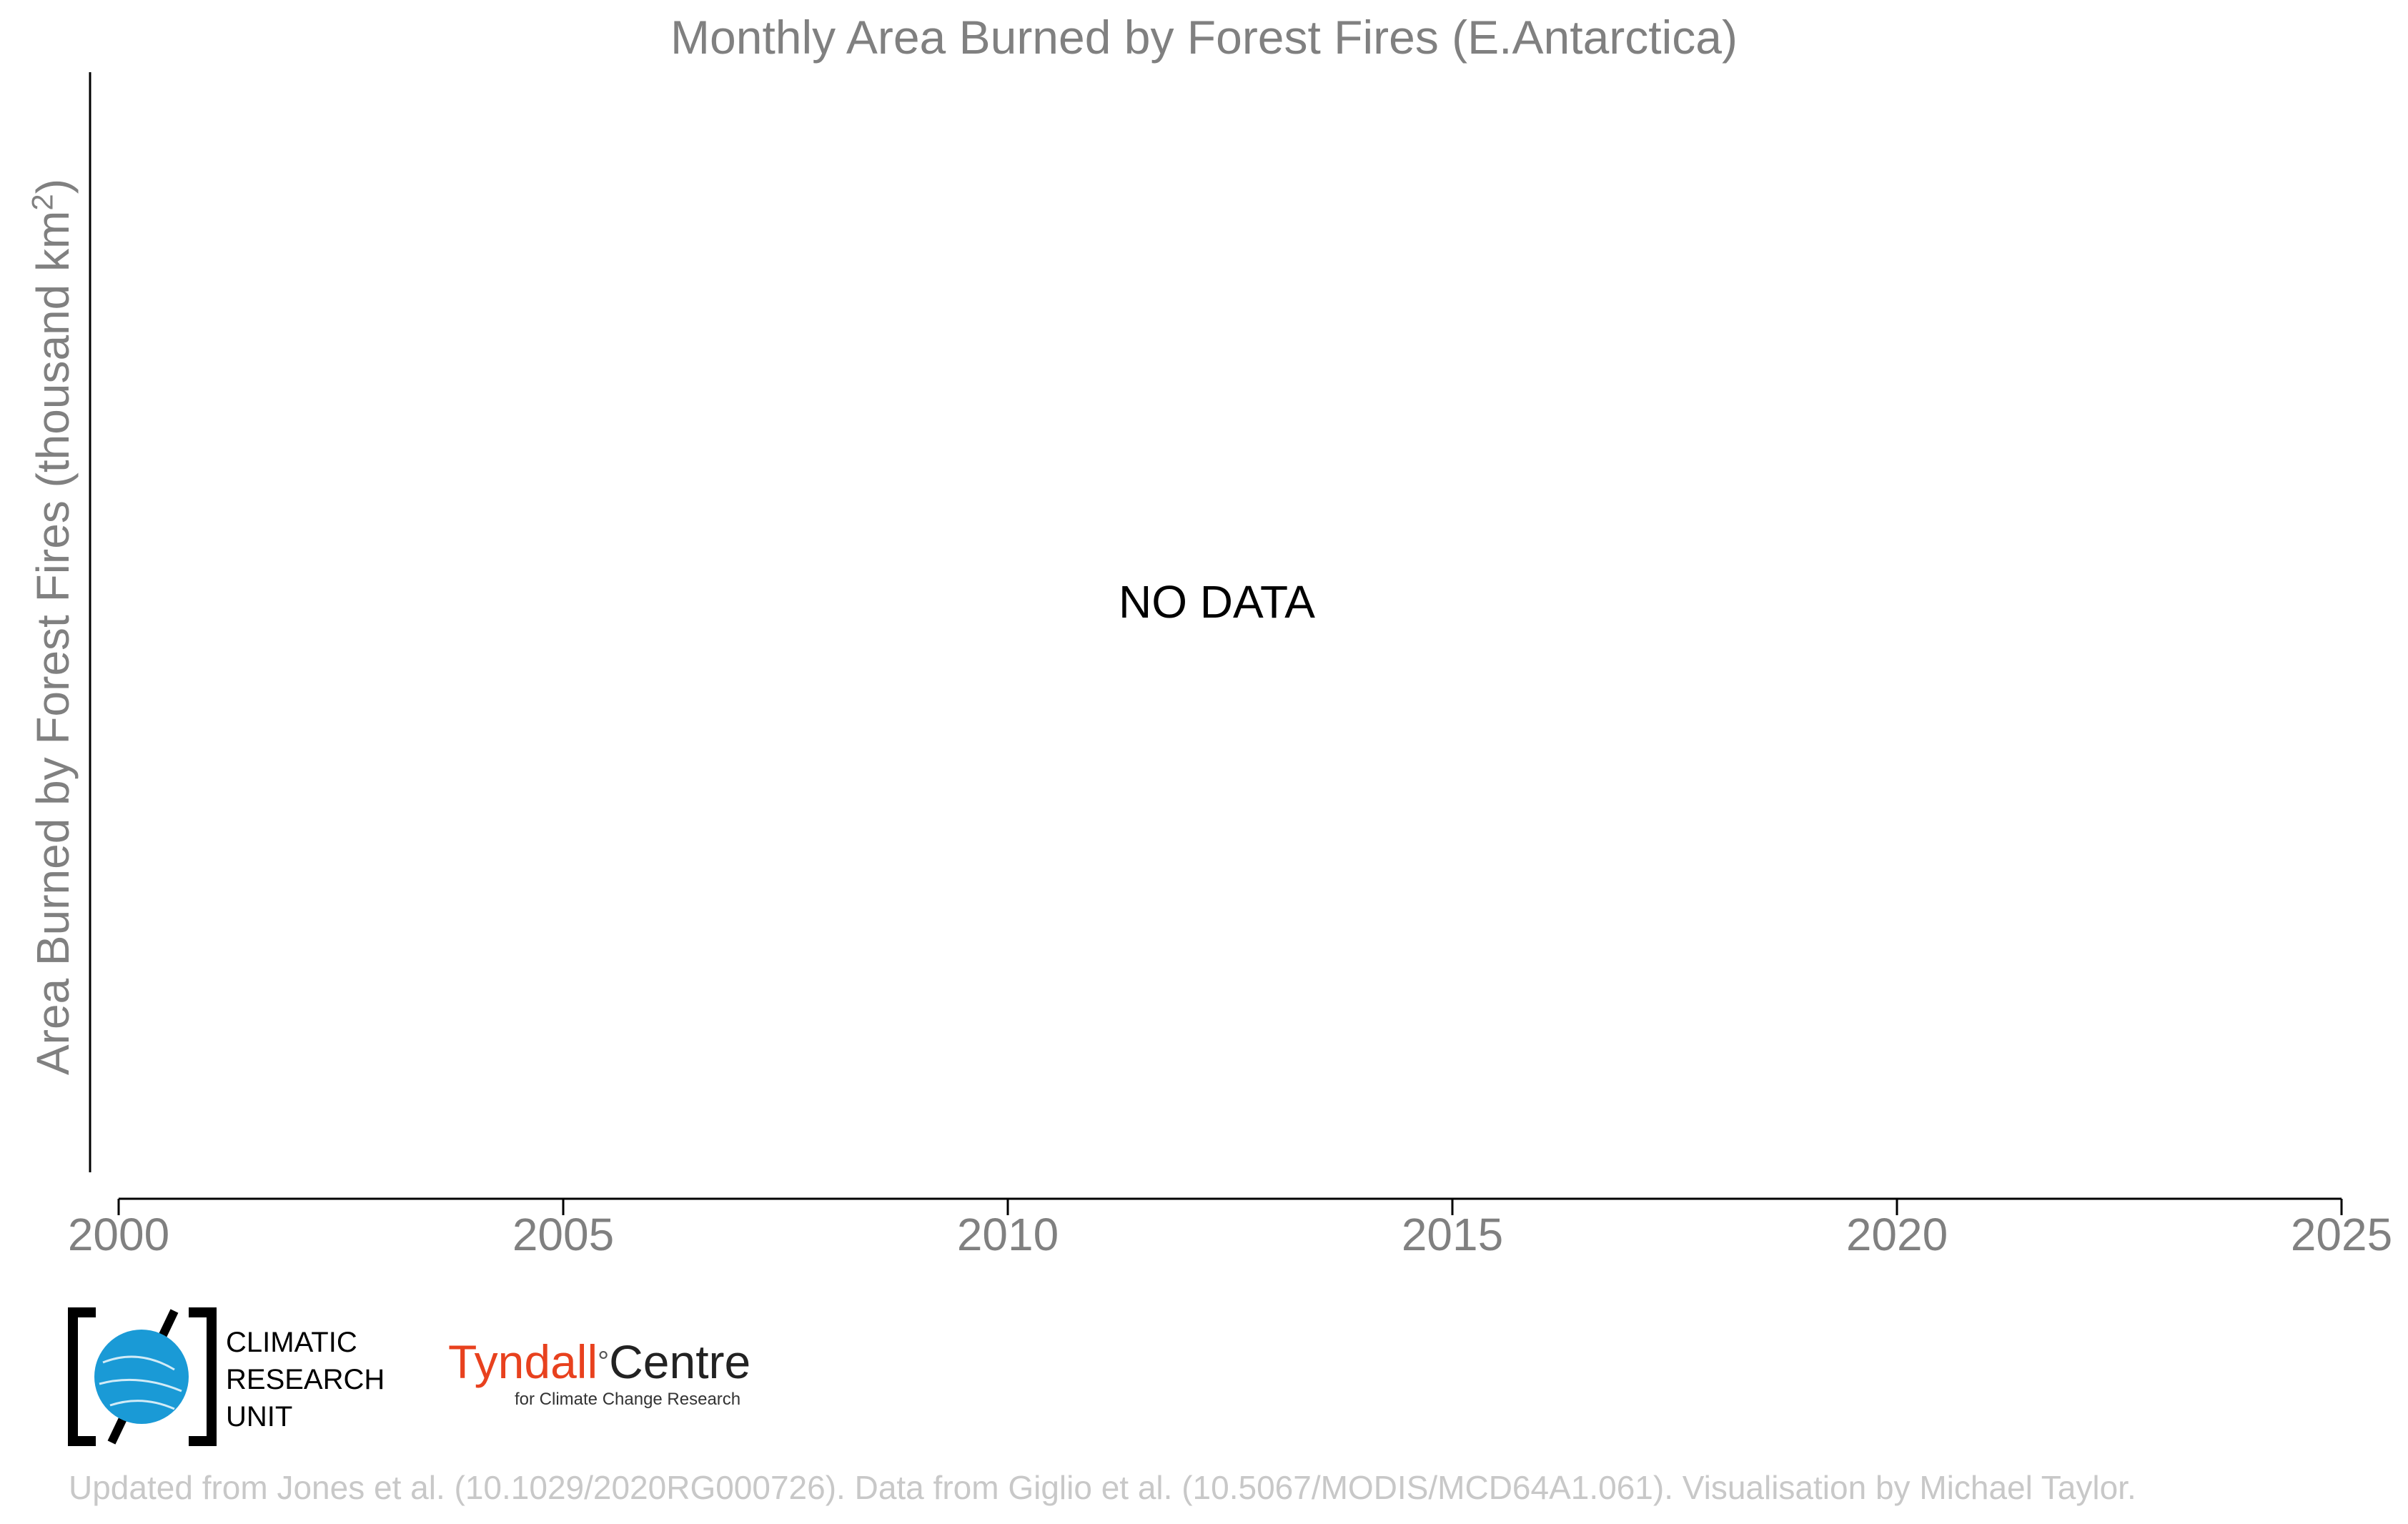 The image size is (2408, 1524). I want to click on cru-line-1: CLIMATIC, so click(292, 1342).